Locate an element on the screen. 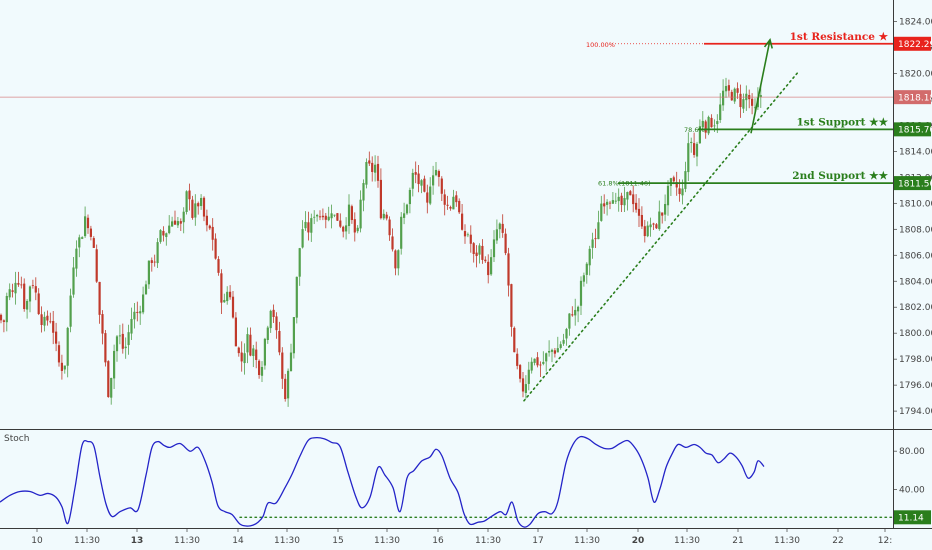  time-tick-label: 12: is located at coordinates (885, 541).